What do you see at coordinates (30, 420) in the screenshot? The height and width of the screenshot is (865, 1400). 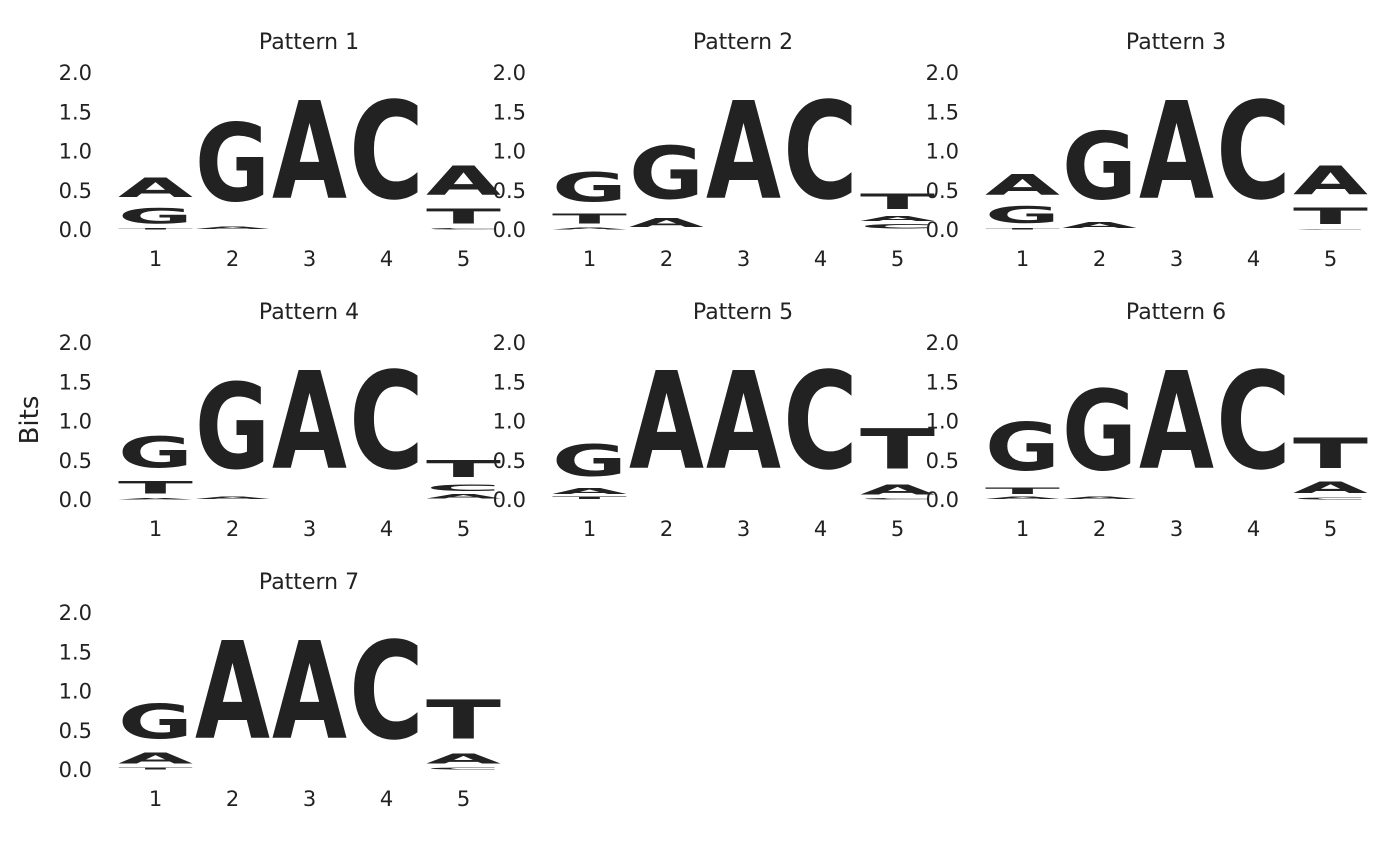 I see `y-axis-label: Bits` at bounding box center [30, 420].